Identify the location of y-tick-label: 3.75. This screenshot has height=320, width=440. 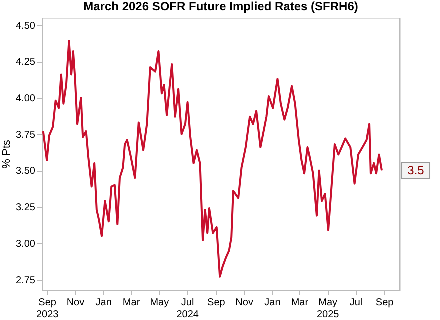
(26, 135).